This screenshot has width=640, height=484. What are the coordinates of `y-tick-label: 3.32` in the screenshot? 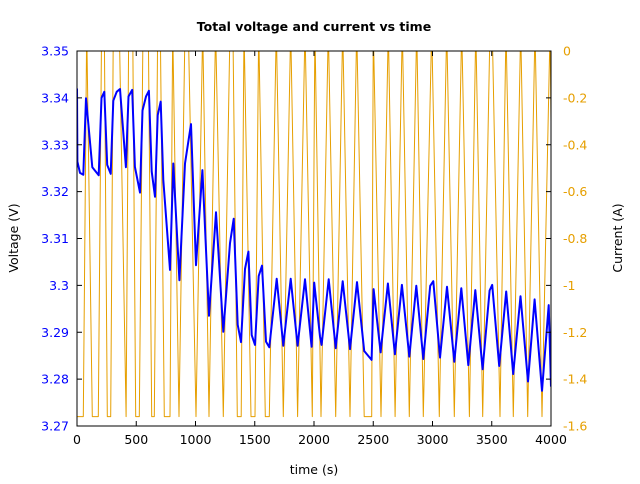 It's located at (55, 191).